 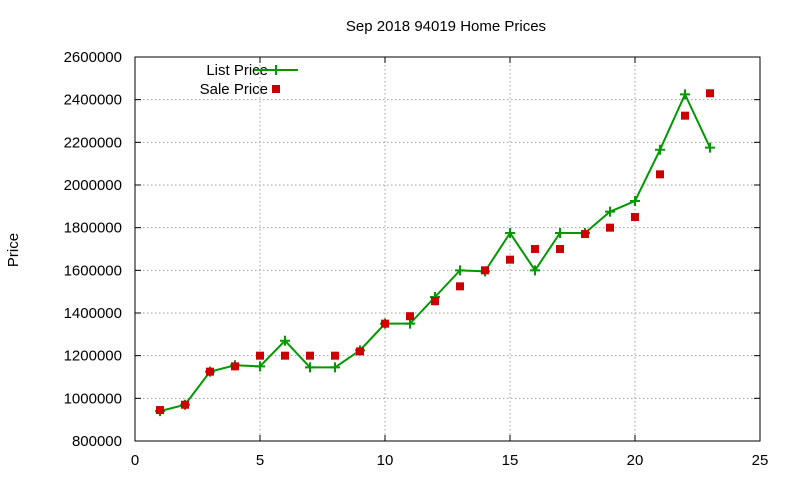 What do you see at coordinates (13, 250) in the screenshot?
I see `y-axis-label: Price` at bounding box center [13, 250].